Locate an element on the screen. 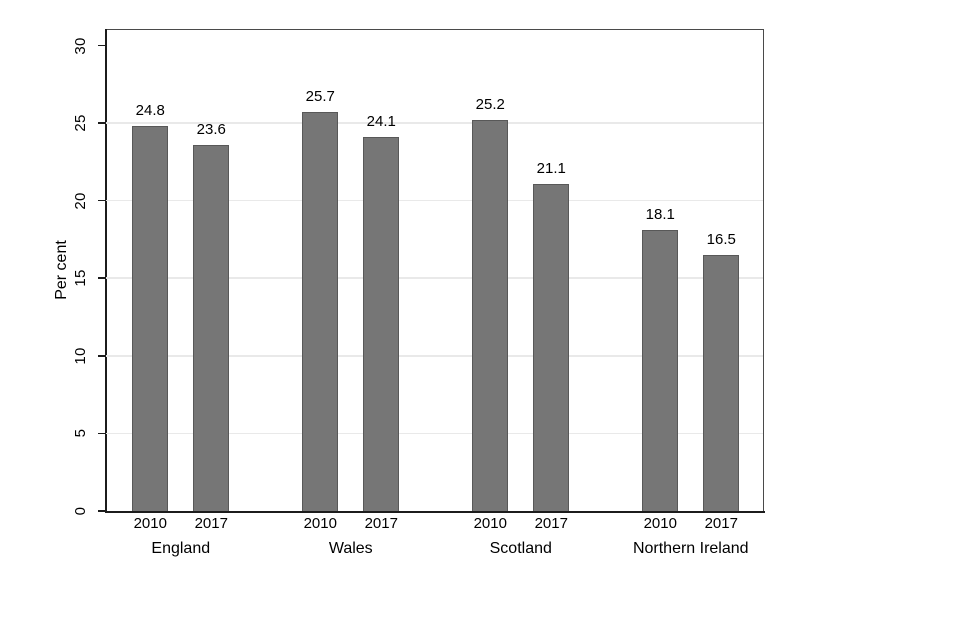  bar-england-2017 is located at coordinates (211, 327).